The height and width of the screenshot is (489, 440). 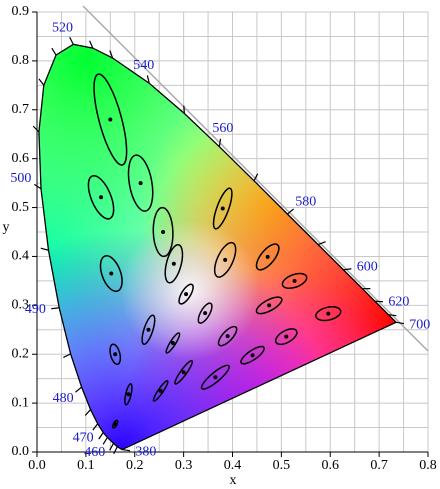 I want to click on y-tick-label: 0.8, so click(x=21, y=60).